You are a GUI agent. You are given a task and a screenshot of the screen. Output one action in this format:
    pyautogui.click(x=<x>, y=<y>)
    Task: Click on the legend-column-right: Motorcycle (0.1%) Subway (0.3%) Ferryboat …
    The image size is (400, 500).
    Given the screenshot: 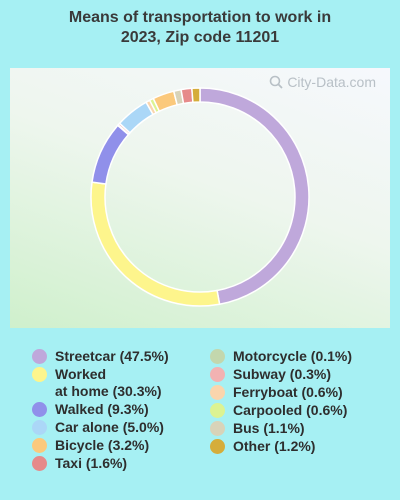 What is the action you would take?
    pyautogui.click(x=281, y=402)
    